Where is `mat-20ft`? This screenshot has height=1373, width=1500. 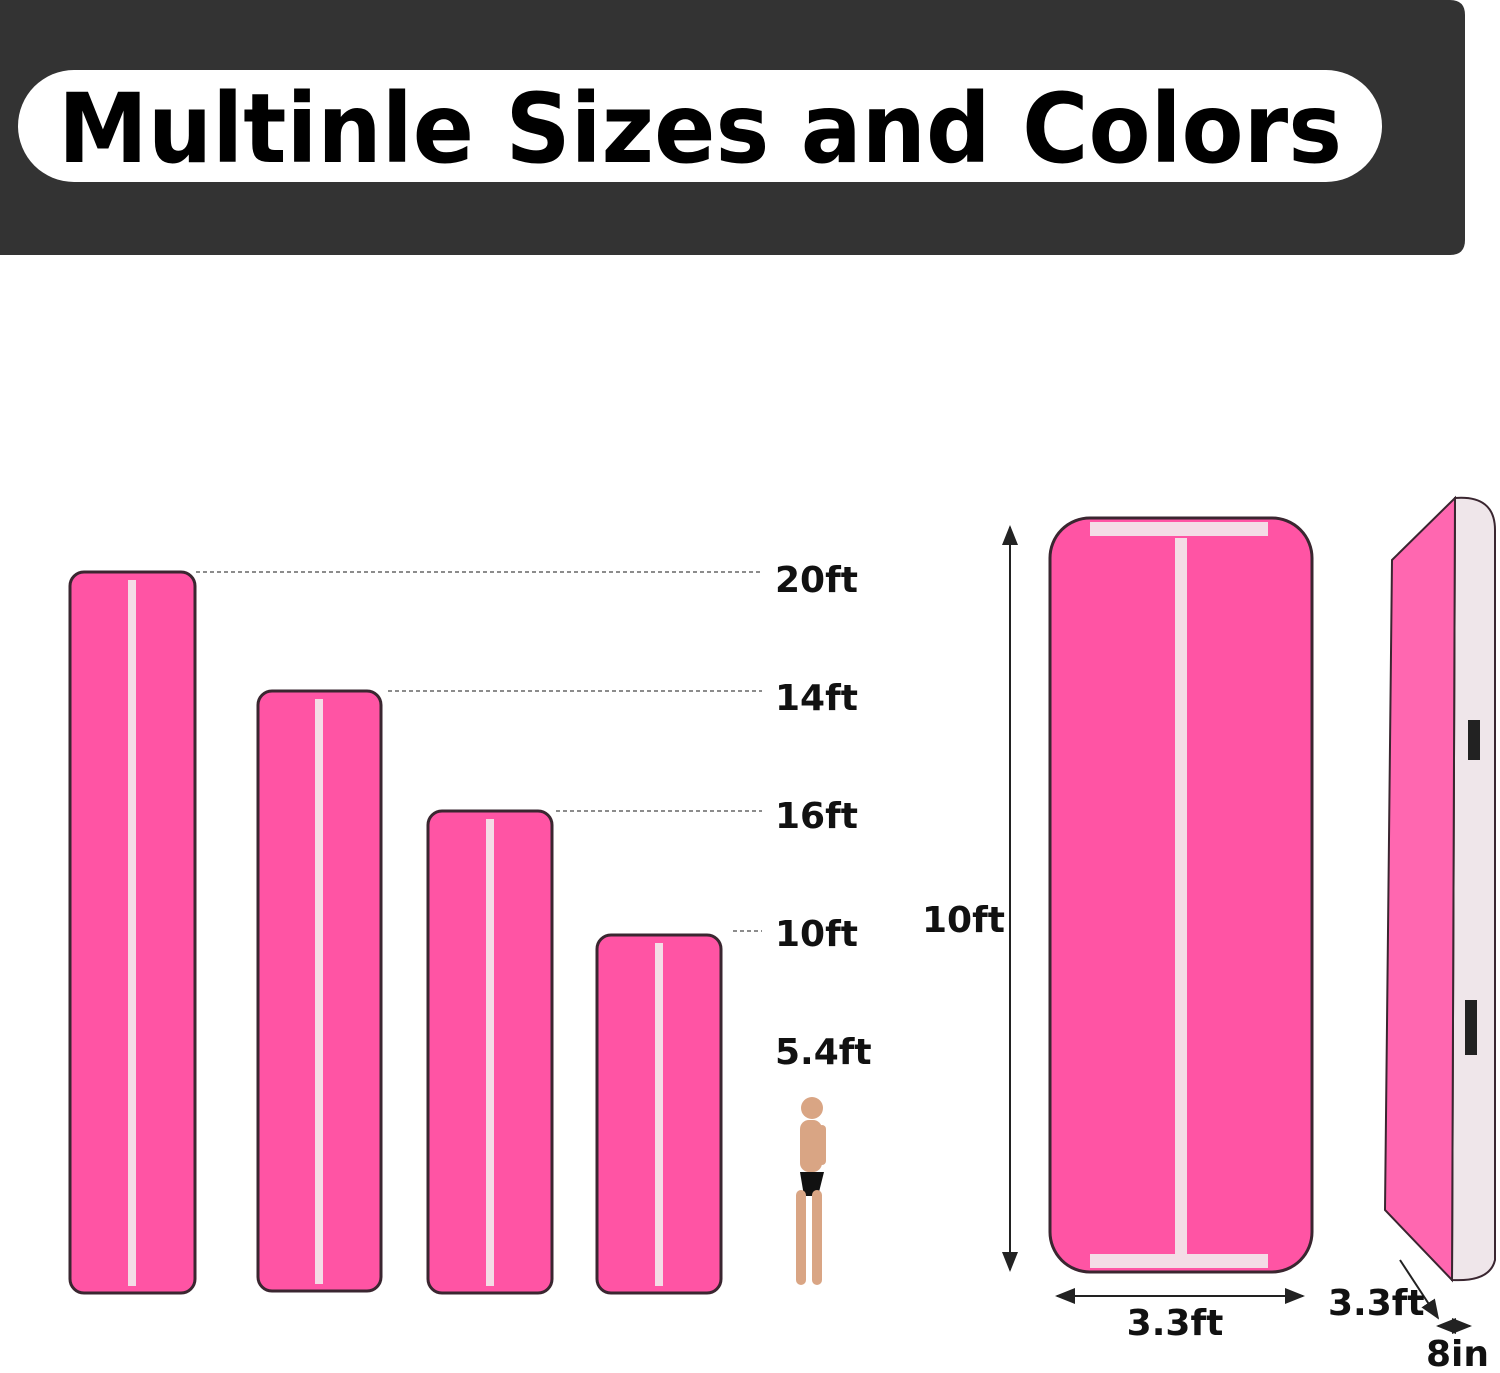
mat-20ft is located at coordinates (132, 932).